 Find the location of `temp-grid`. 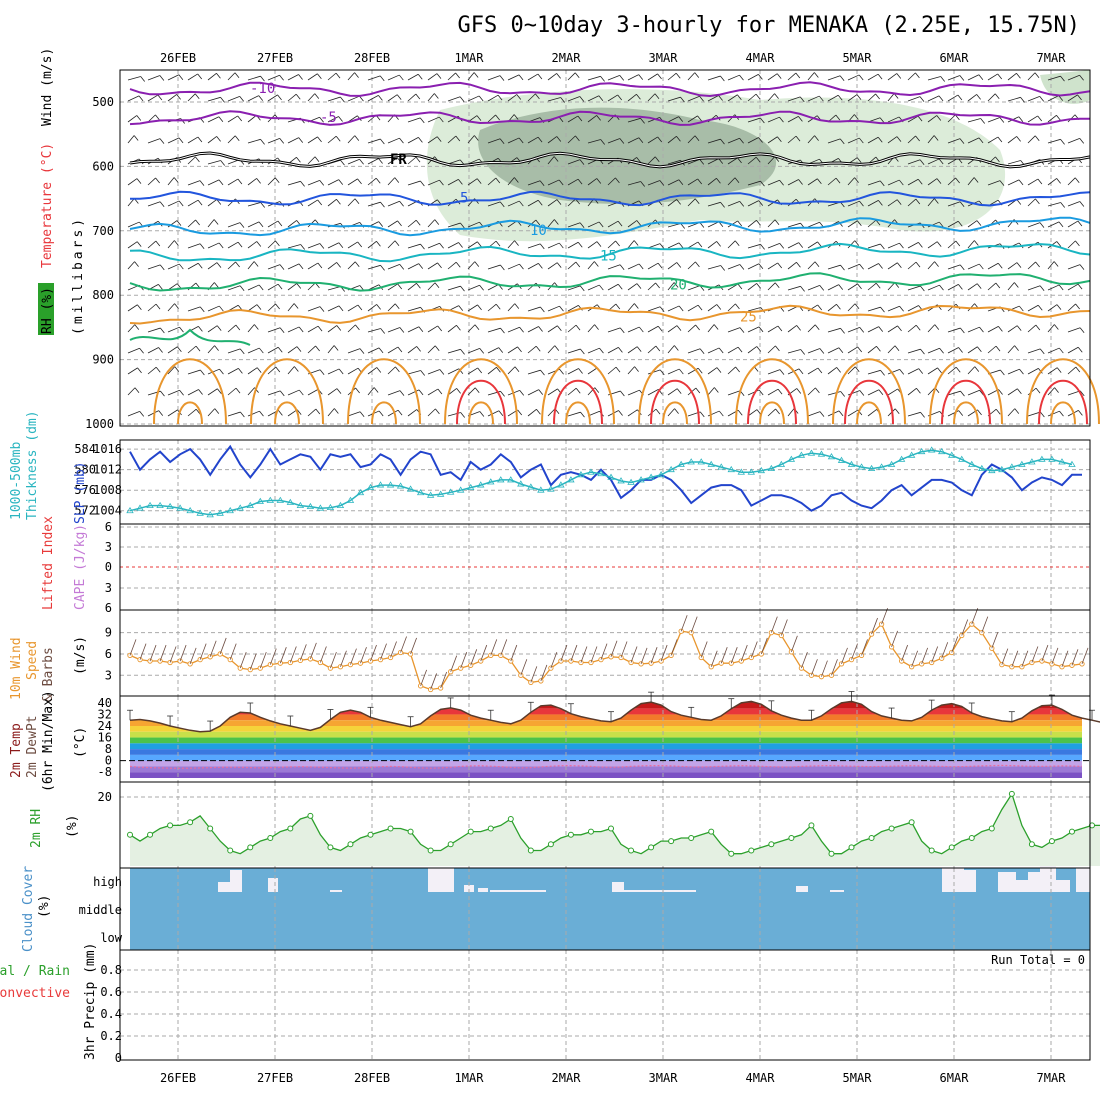

temp-grid is located at coordinates (605, 739).